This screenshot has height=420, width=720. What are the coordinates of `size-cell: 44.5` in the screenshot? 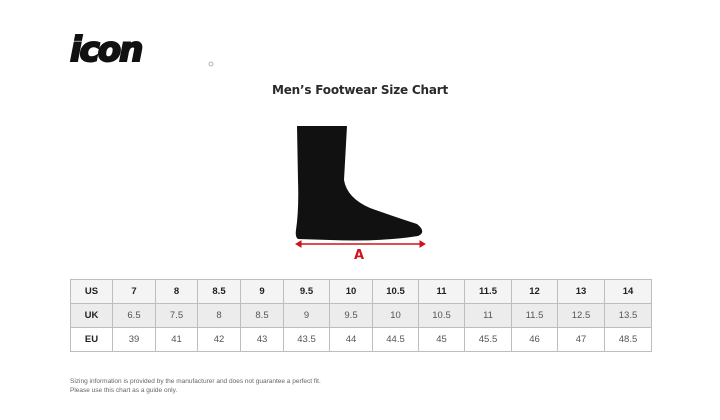 It's located at (395, 339).